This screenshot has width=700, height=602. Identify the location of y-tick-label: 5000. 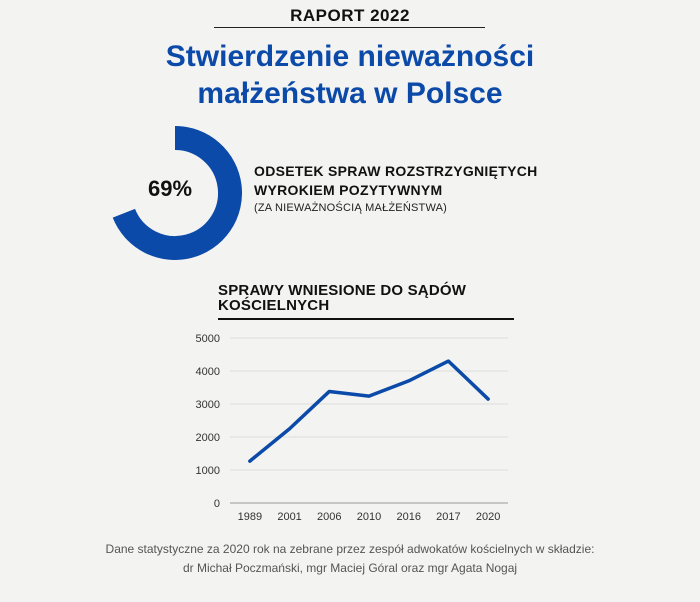
(208, 339).